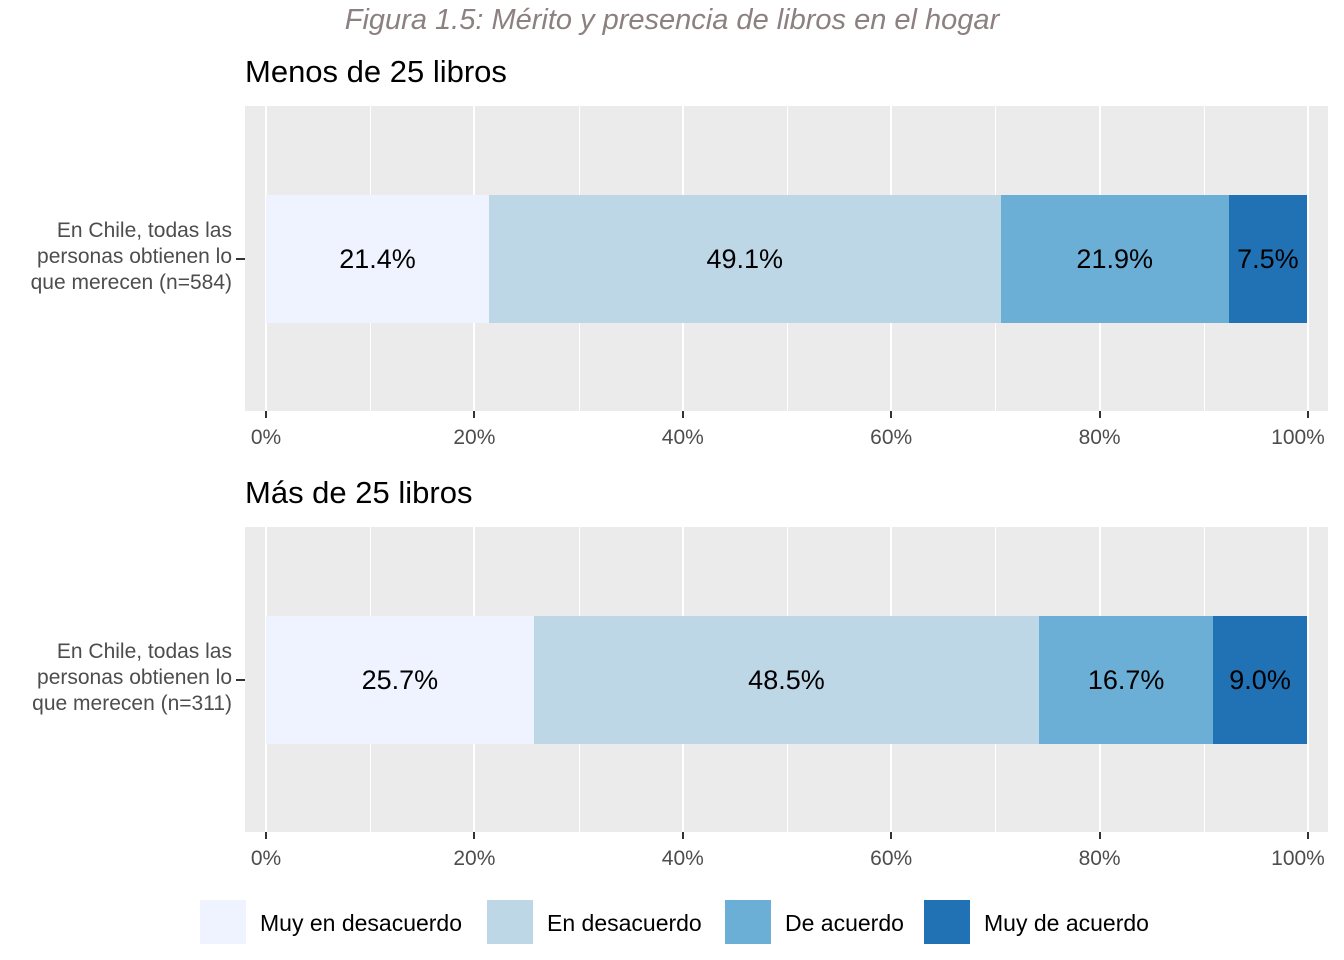  Describe the element at coordinates (624, 923) in the screenshot. I see `legend-label-en-desacuerdo: En desacuerdo` at that location.